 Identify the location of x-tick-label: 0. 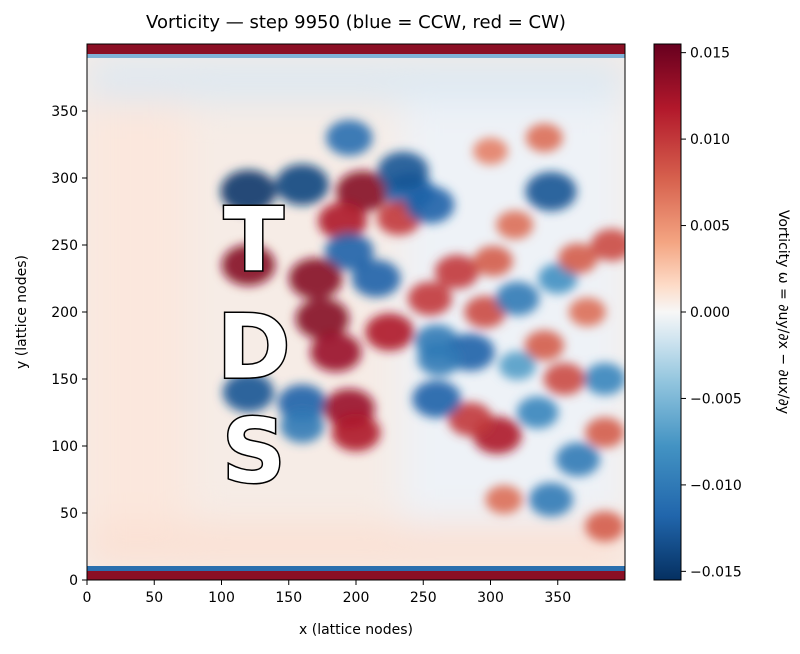
(87, 598).